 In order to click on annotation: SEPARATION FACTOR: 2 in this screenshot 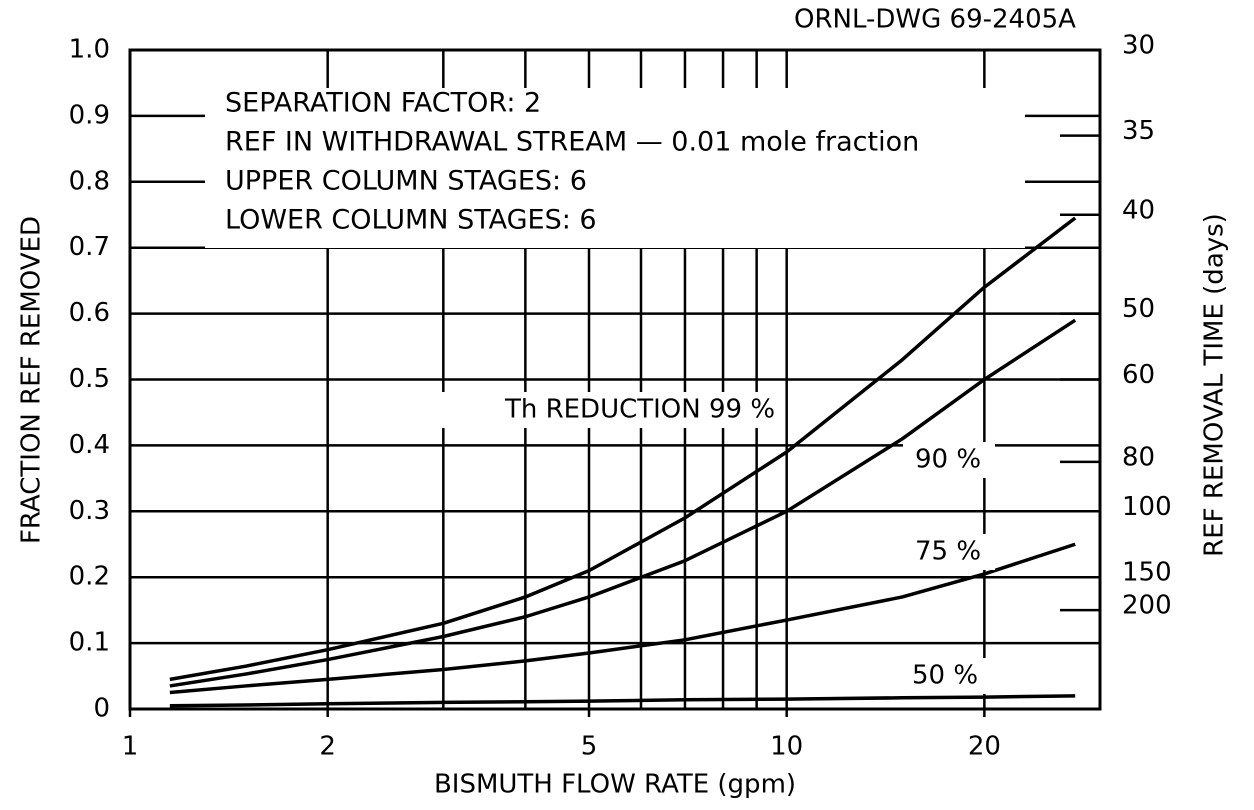, I will do `click(383, 103)`.